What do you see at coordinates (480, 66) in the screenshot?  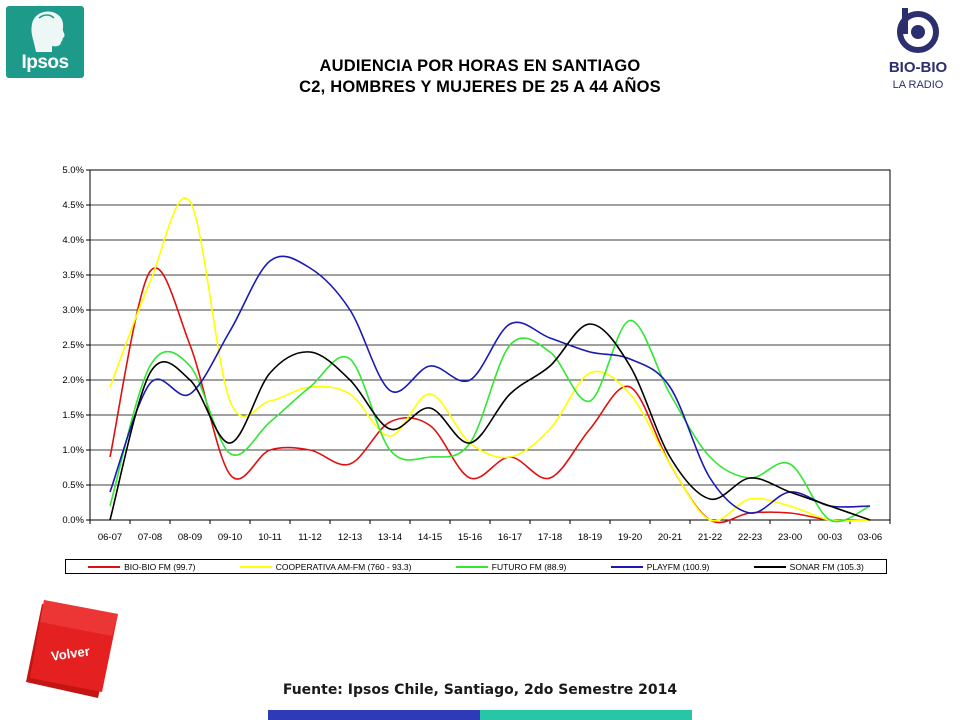 I see `chart-title-line1: AUDIENCIA POR HORAS EN SANTIAGO` at bounding box center [480, 66].